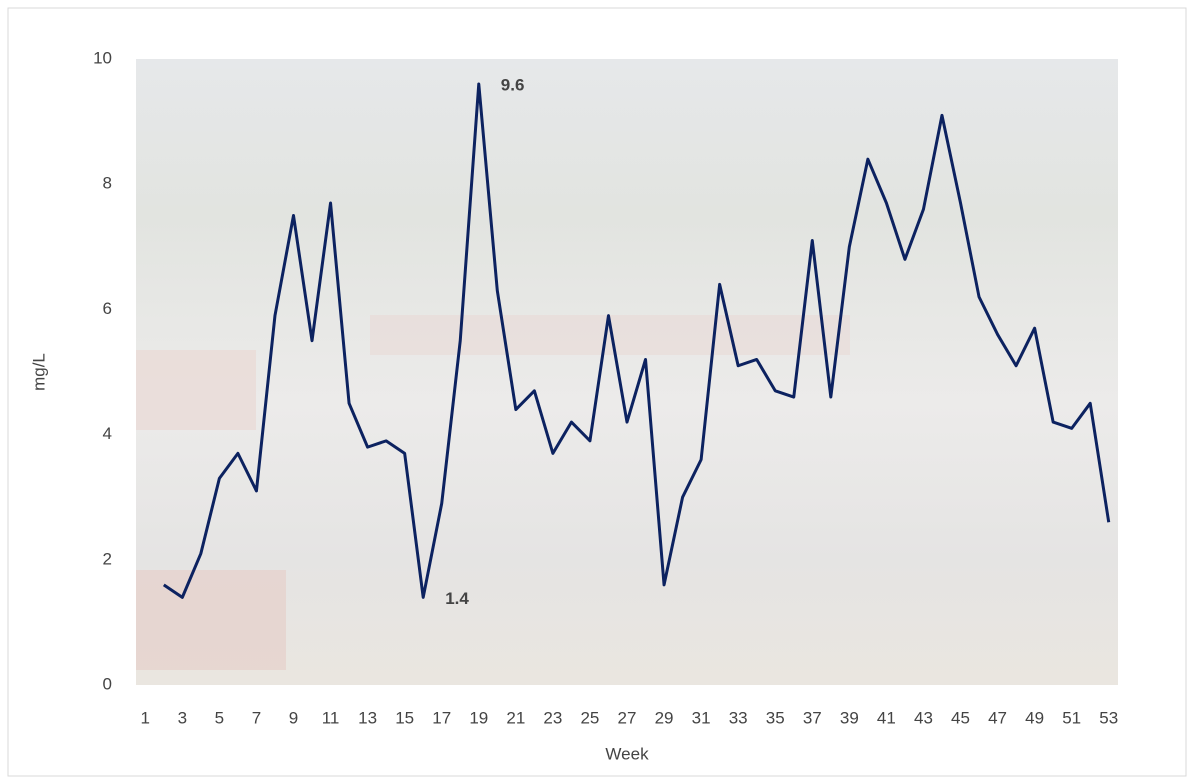  I want to click on x-tick-label: 51, so click(1071, 717).